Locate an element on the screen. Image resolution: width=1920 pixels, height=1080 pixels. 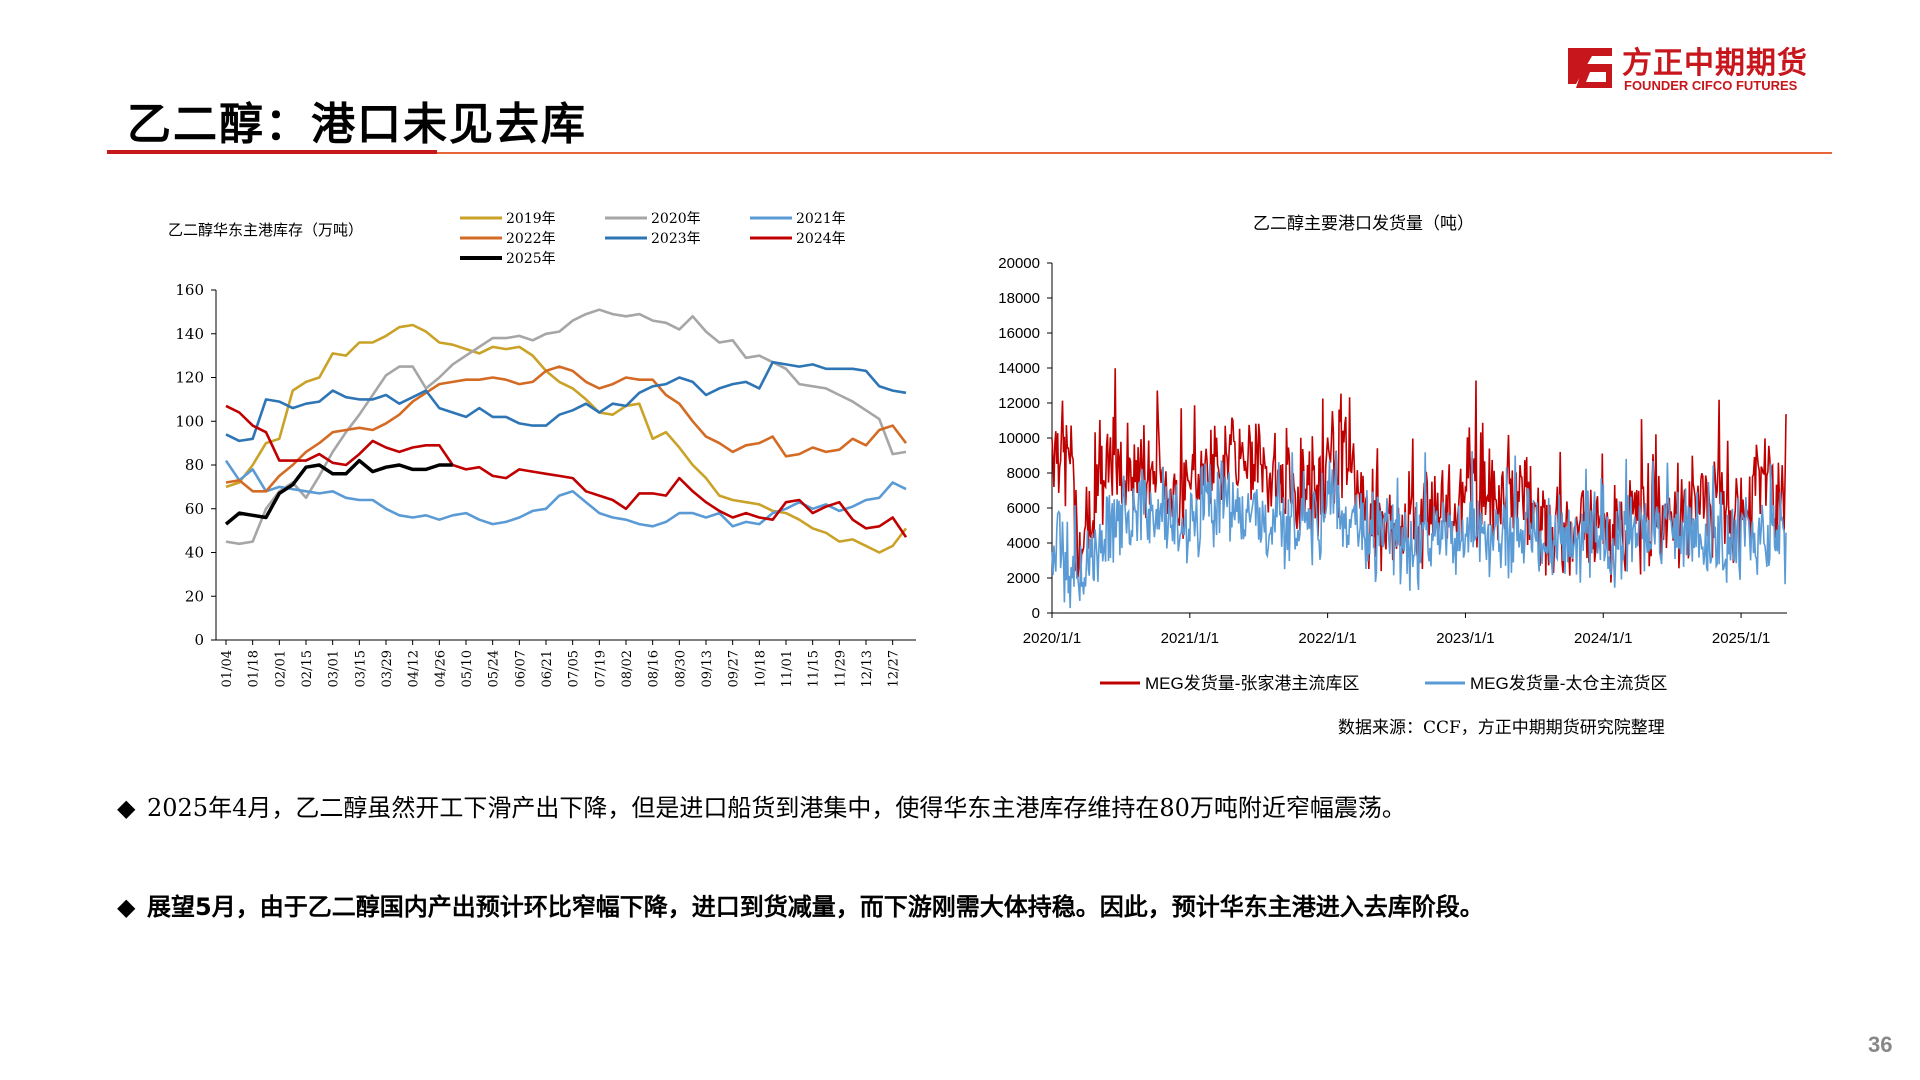
legend-label: 2024年 is located at coordinates (821, 239).